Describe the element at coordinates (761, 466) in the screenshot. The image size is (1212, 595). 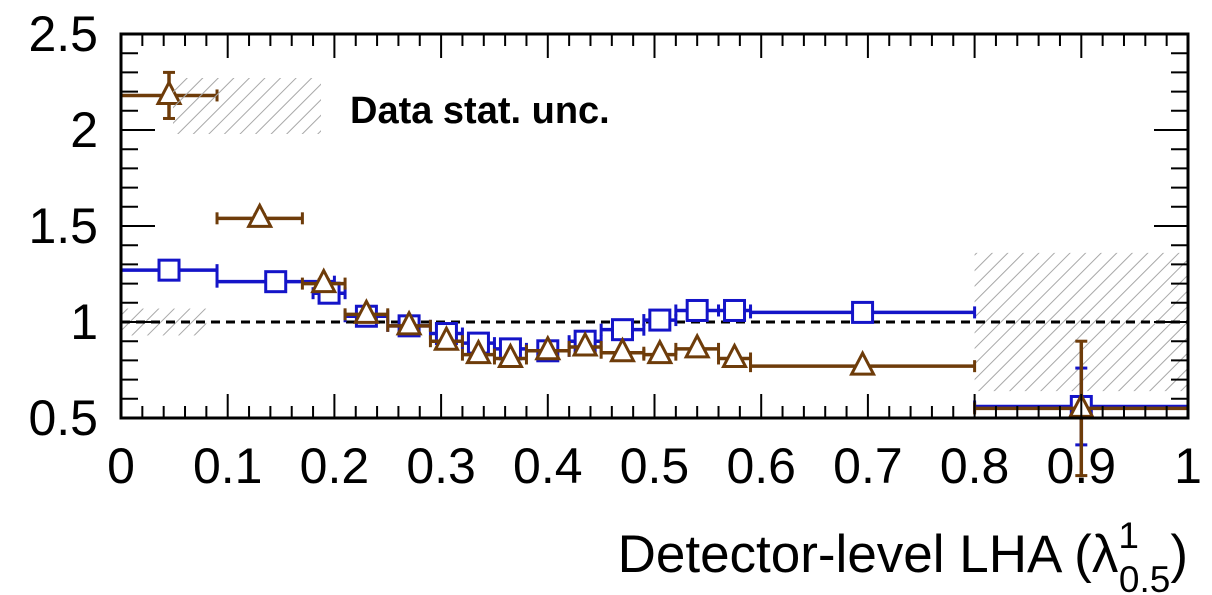
I see `x-tick-label: 0.6` at that location.